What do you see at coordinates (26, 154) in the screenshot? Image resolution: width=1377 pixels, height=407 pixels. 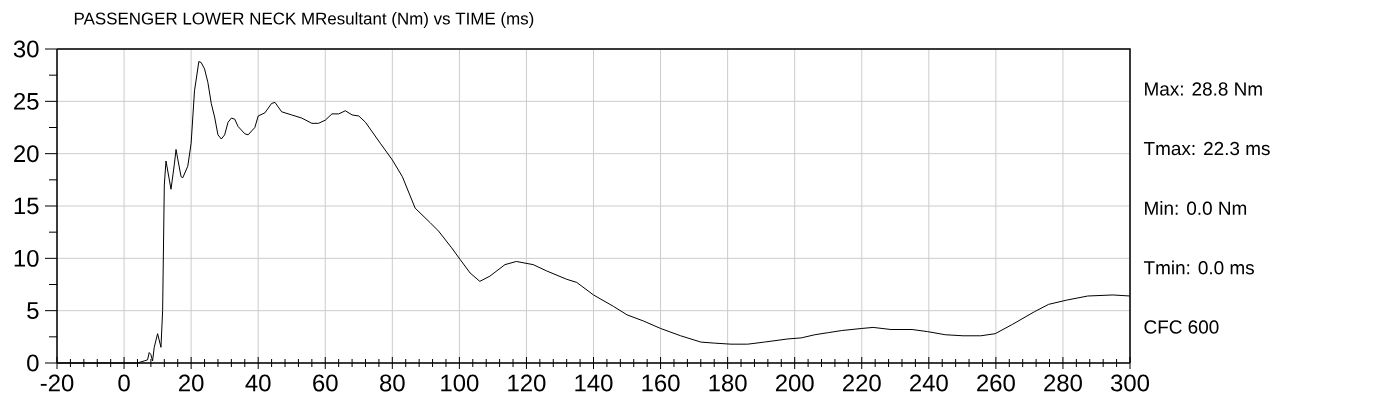 I see `y-tick-label: 20` at bounding box center [26, 154].